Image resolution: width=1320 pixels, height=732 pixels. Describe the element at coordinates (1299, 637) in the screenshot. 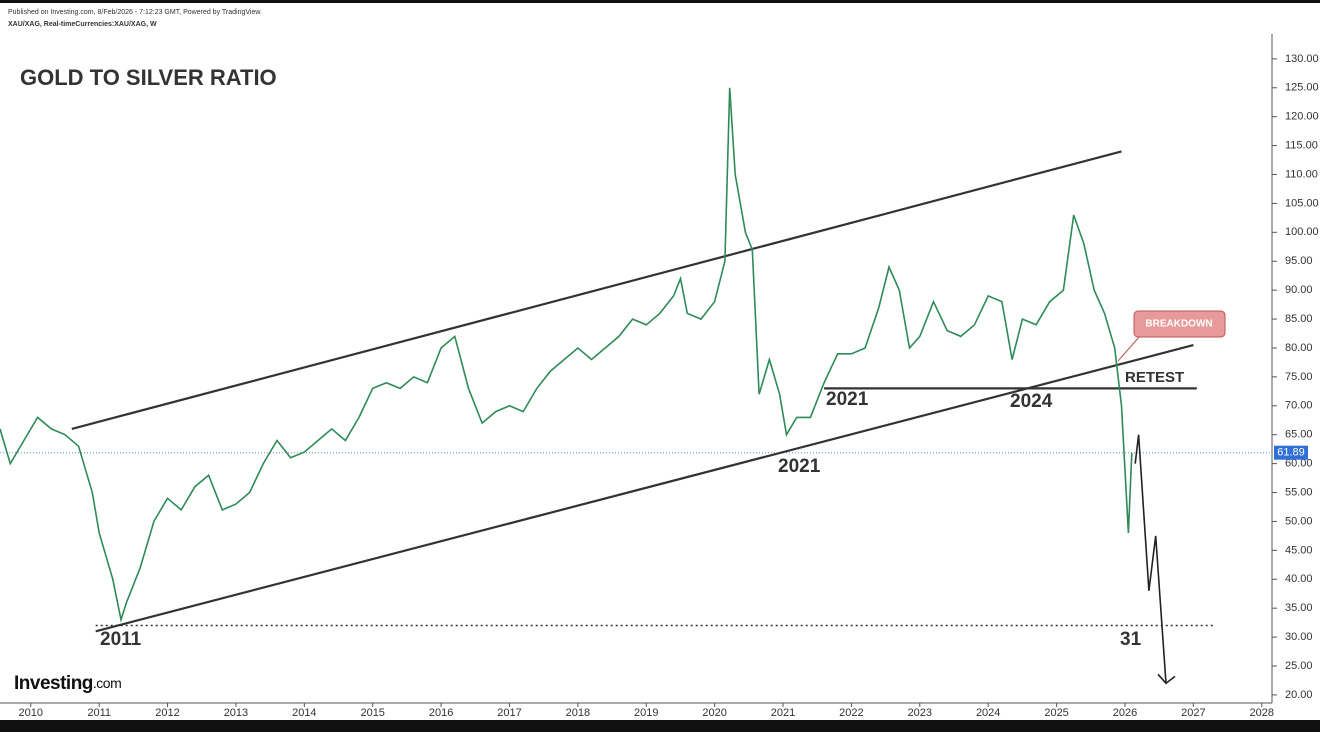

I see `y-tick-label: 30.00` at that location.